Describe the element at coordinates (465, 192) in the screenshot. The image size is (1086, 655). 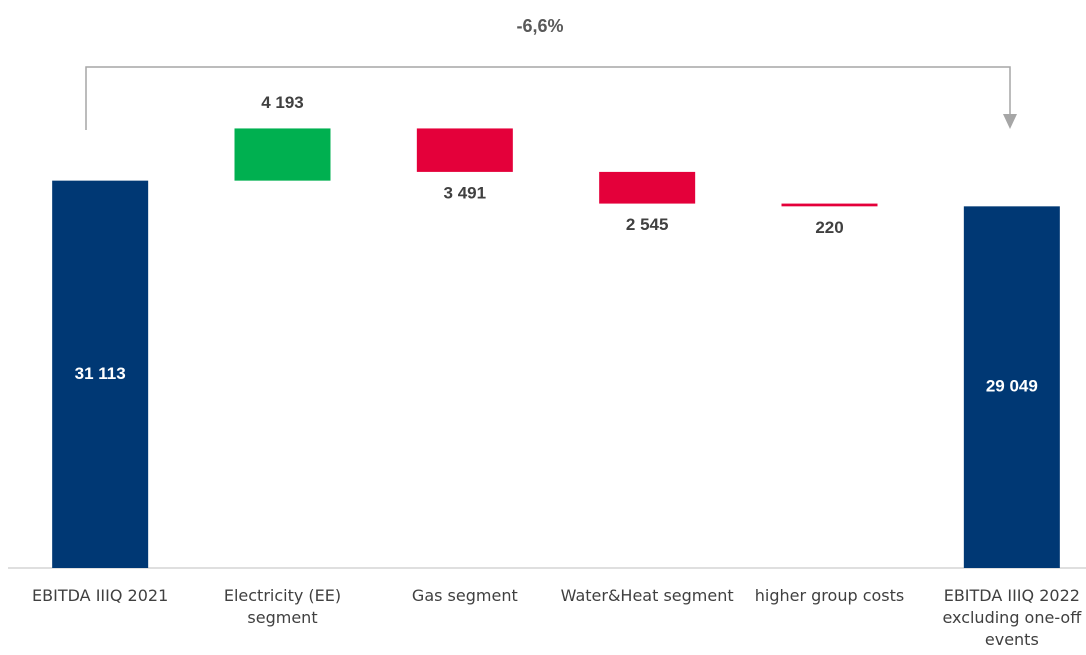
I see `value-label: 3 491` at that location.